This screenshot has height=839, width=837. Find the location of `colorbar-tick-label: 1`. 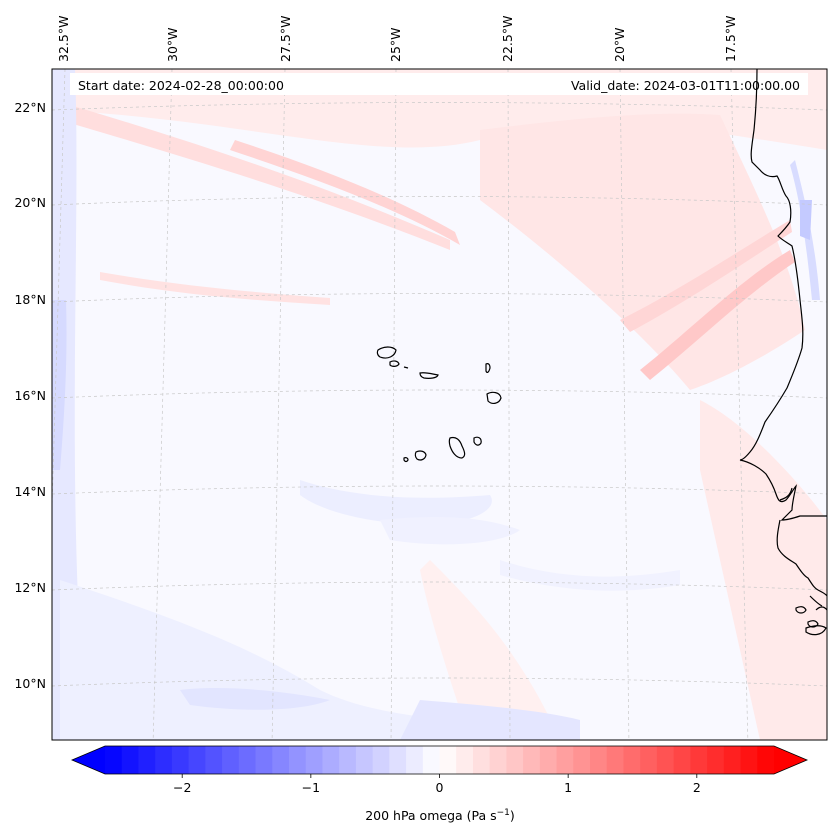

colorbar-tick-label: 1 is located at coordinates (568, 787).